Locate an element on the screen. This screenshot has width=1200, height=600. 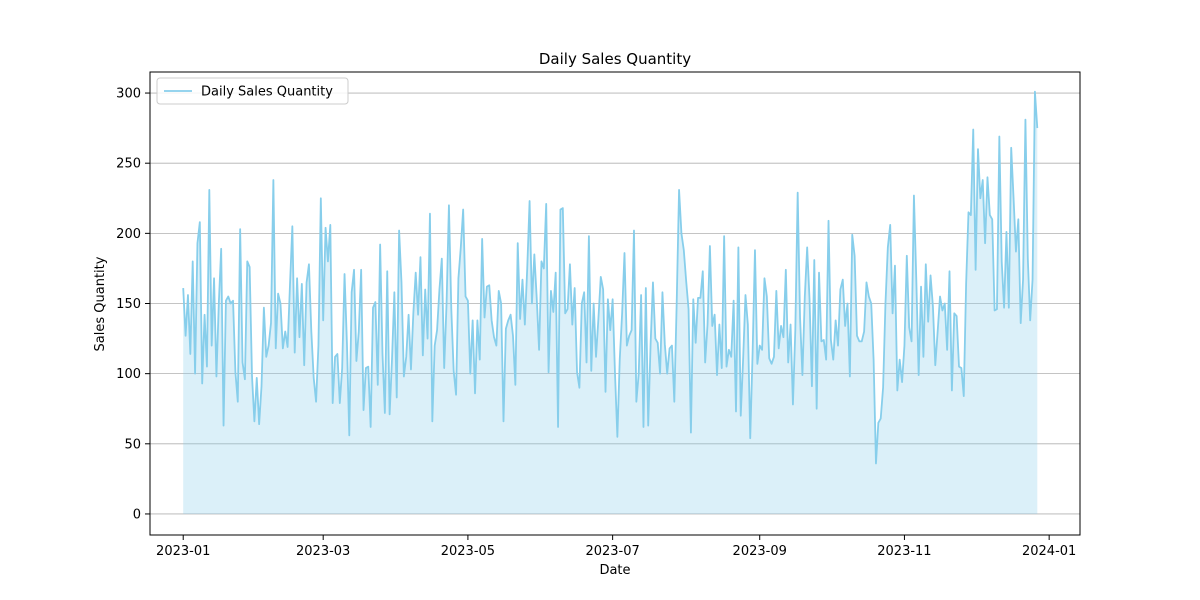
legend-label-0: Daily Sales Quantity is located at coordinates (267, 92).